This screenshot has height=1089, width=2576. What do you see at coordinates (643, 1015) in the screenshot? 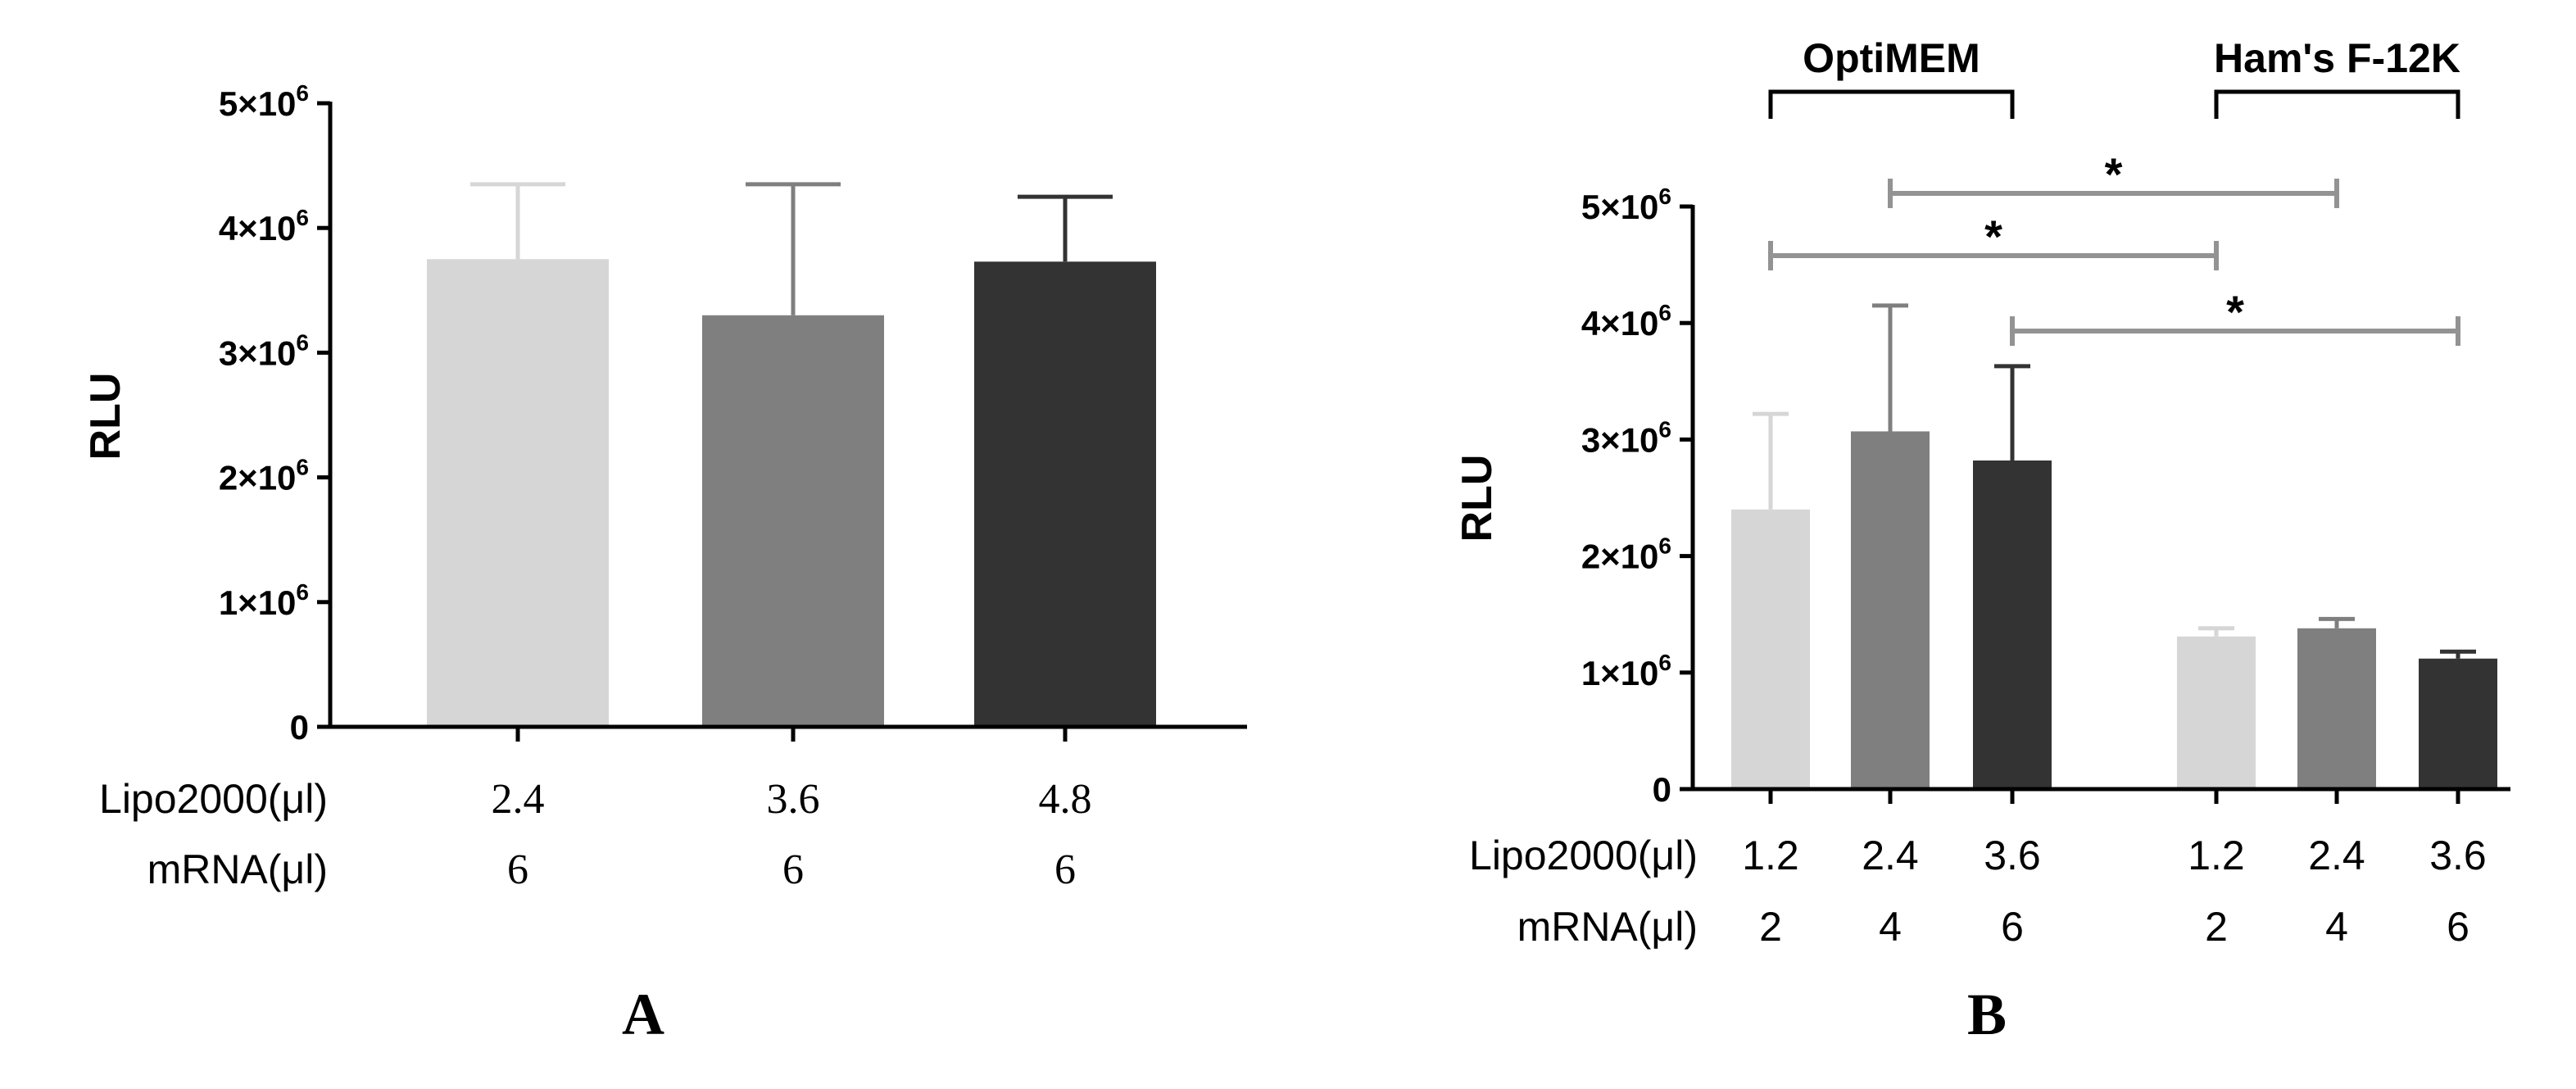
I see `panel-letter: A` at bounding box center [643, 1015].